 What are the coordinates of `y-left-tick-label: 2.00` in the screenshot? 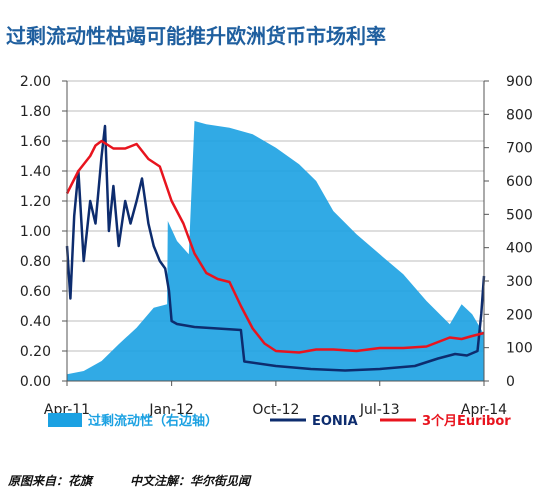 It's located at (35, 82).